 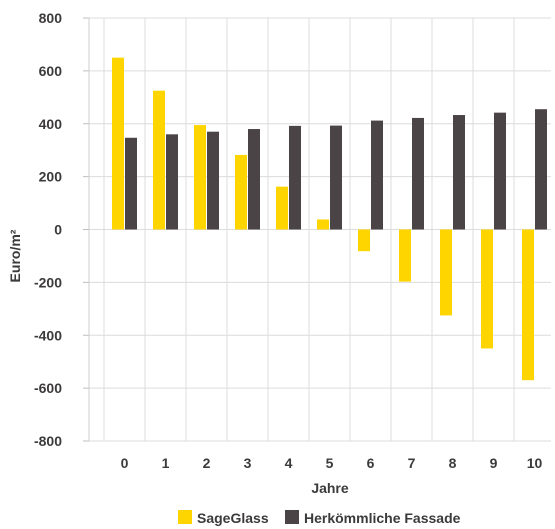 I want to click on y-tick-label: -600, so click(x=48, y=388).